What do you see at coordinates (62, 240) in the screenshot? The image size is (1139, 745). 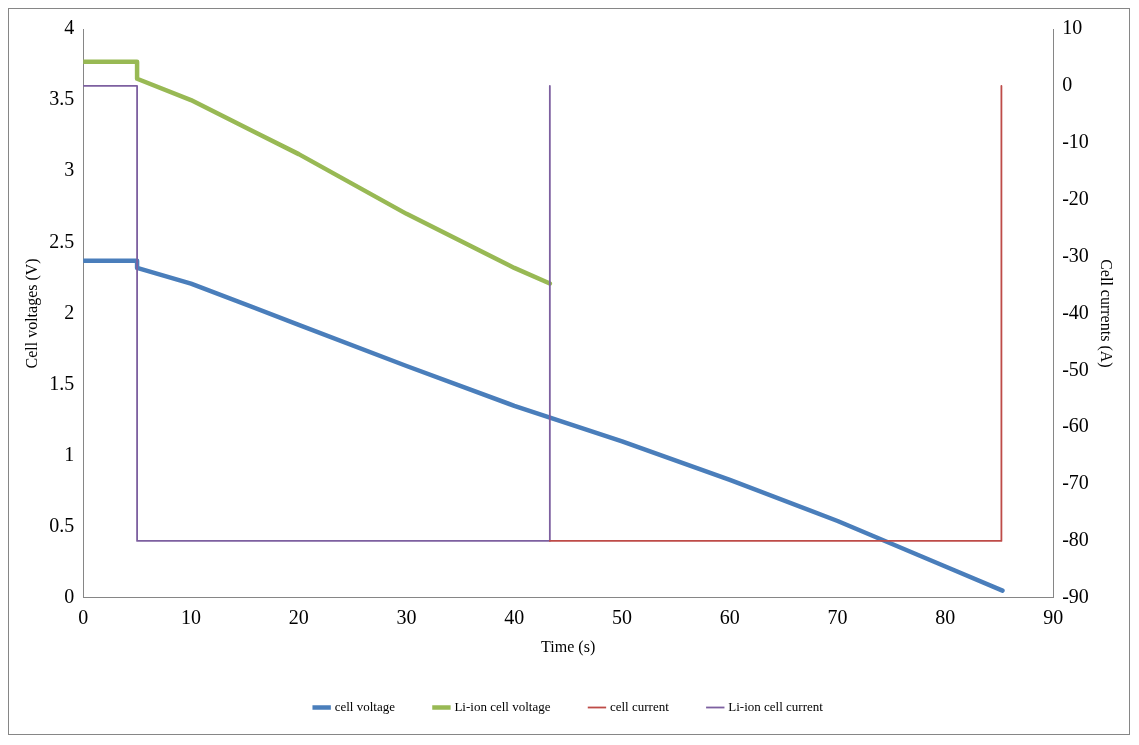 I see `y-tick-label: 2.5` at bounding box center [62, 240].